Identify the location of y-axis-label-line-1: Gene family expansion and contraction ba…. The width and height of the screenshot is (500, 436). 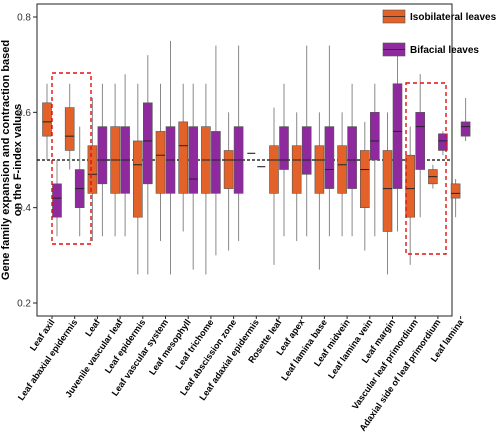
(6, 160).